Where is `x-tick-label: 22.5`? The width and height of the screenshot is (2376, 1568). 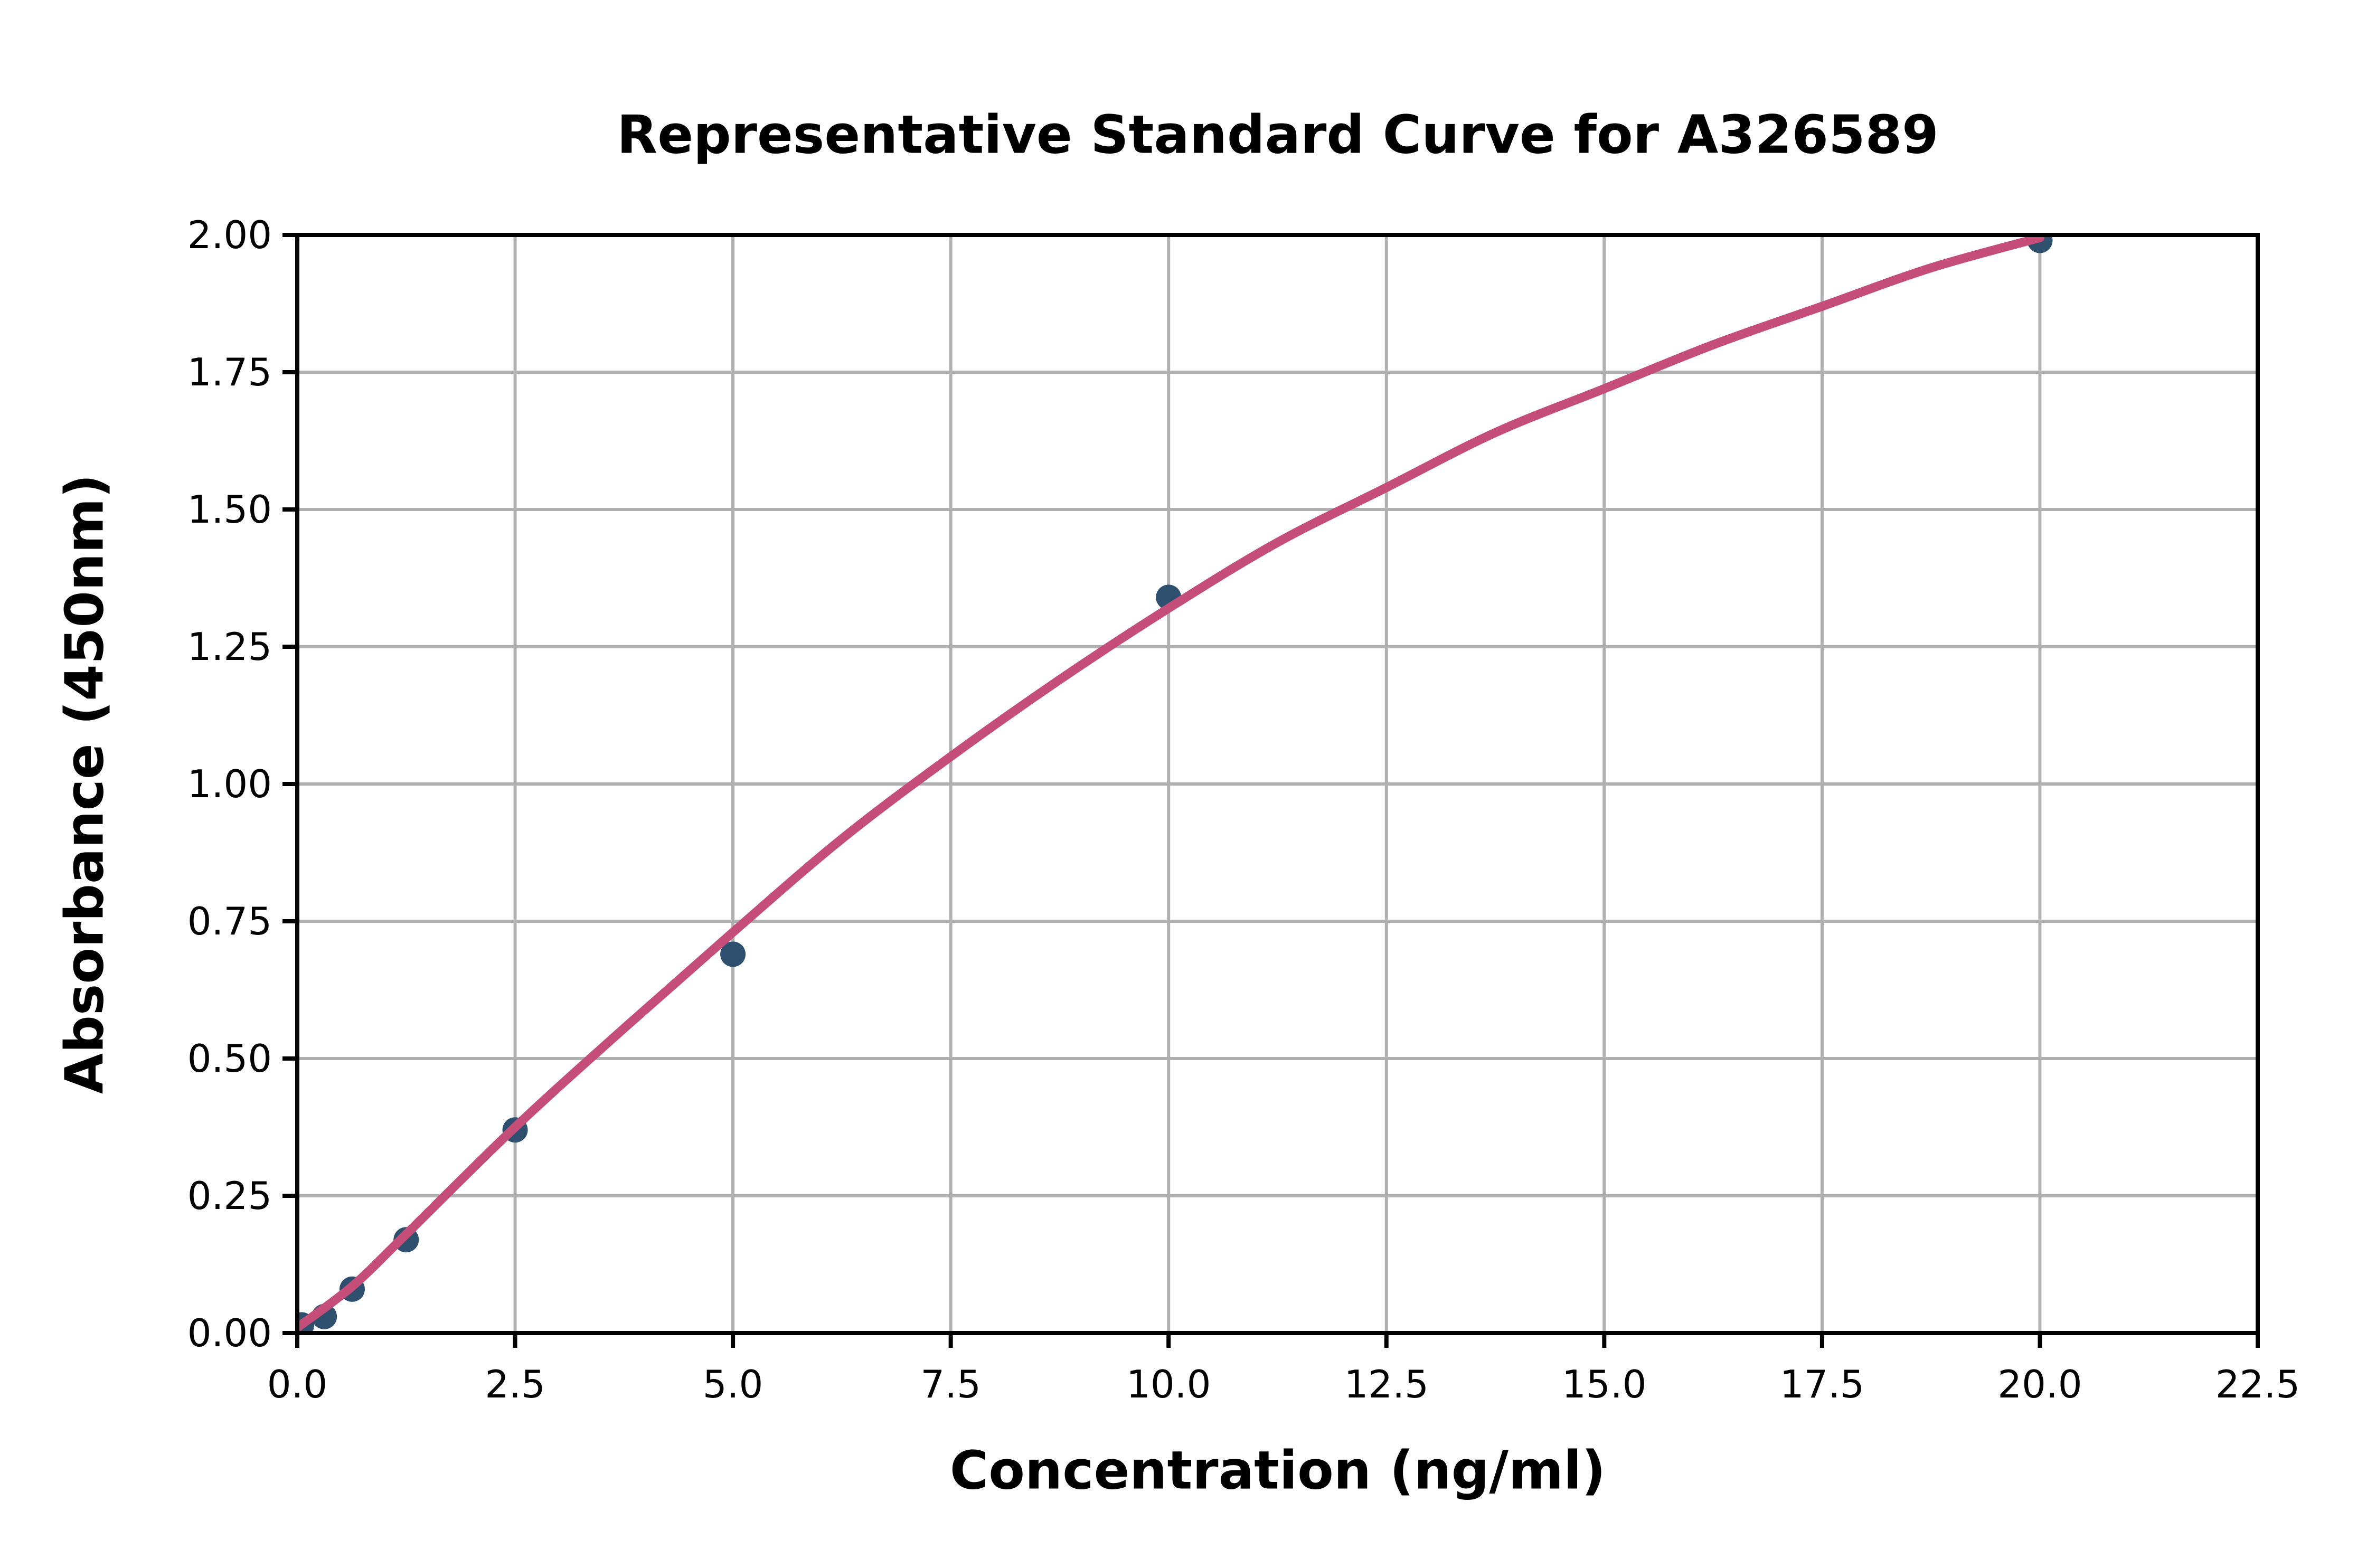
x-tick-label: 22.5 is located at coordinates (2257, 1384).